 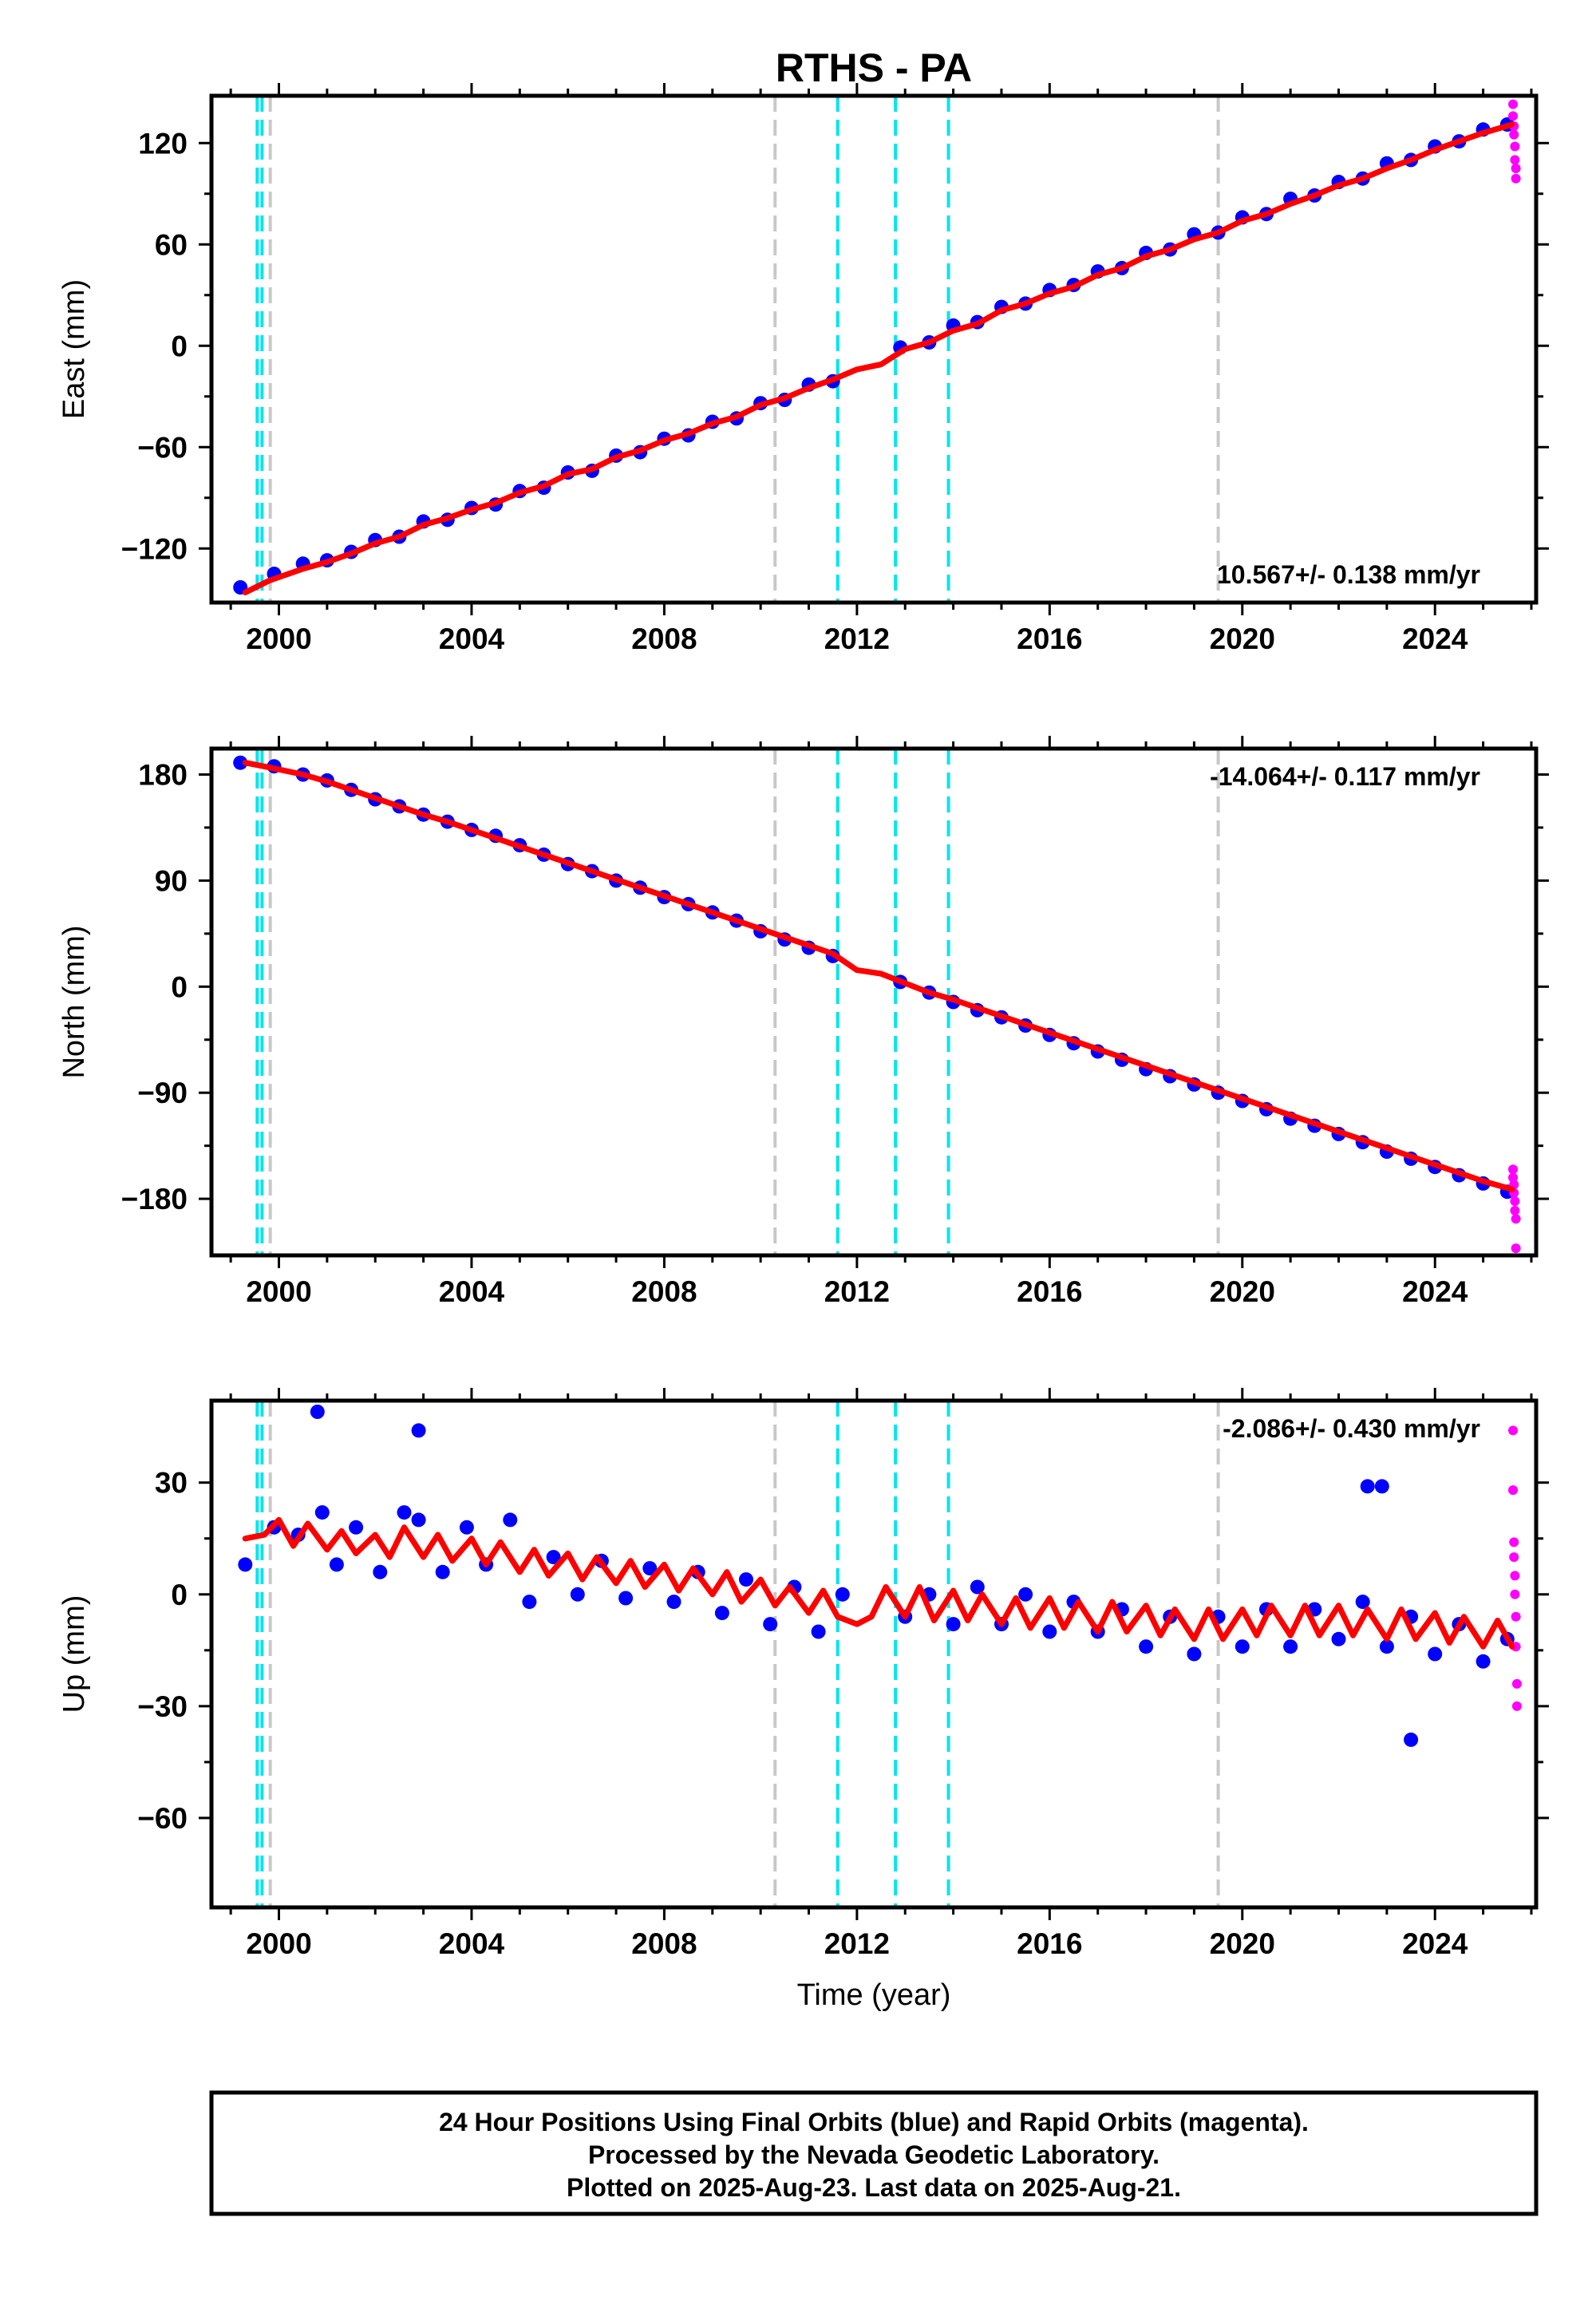 I want to click on x-axis-label: Time (year), so click(x=874, y=1995).